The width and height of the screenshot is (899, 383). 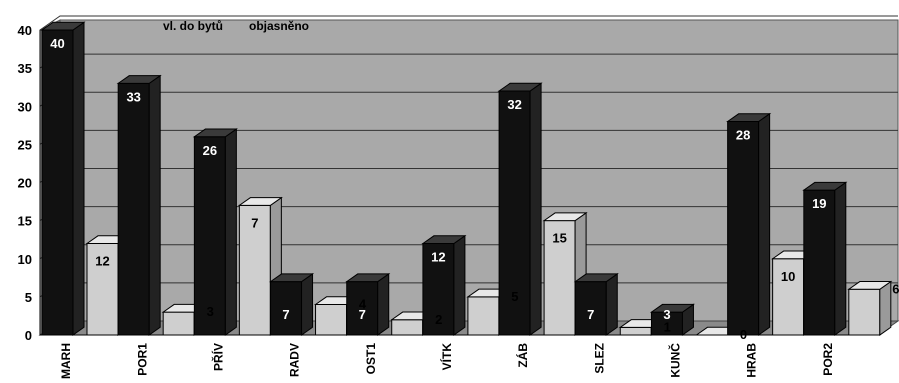 What do you see at coordinates (446, 357) in the screenshot?
I see `x-tick-label: VÍTK` at bounding box center [446, 357].